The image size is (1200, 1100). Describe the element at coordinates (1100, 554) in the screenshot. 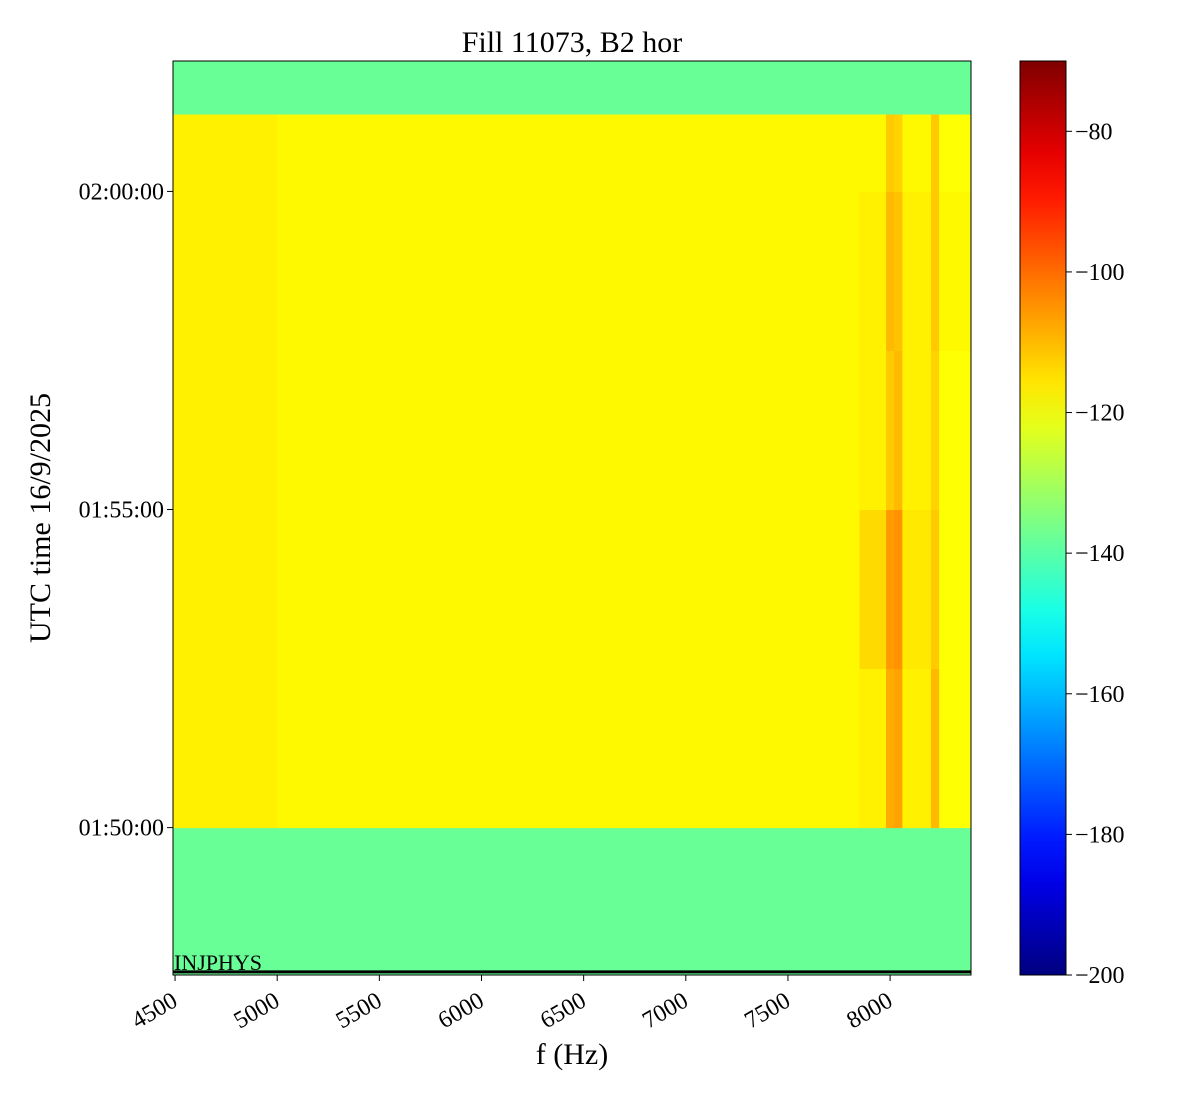

I see `colorbar-tick-label: −140` at that location.